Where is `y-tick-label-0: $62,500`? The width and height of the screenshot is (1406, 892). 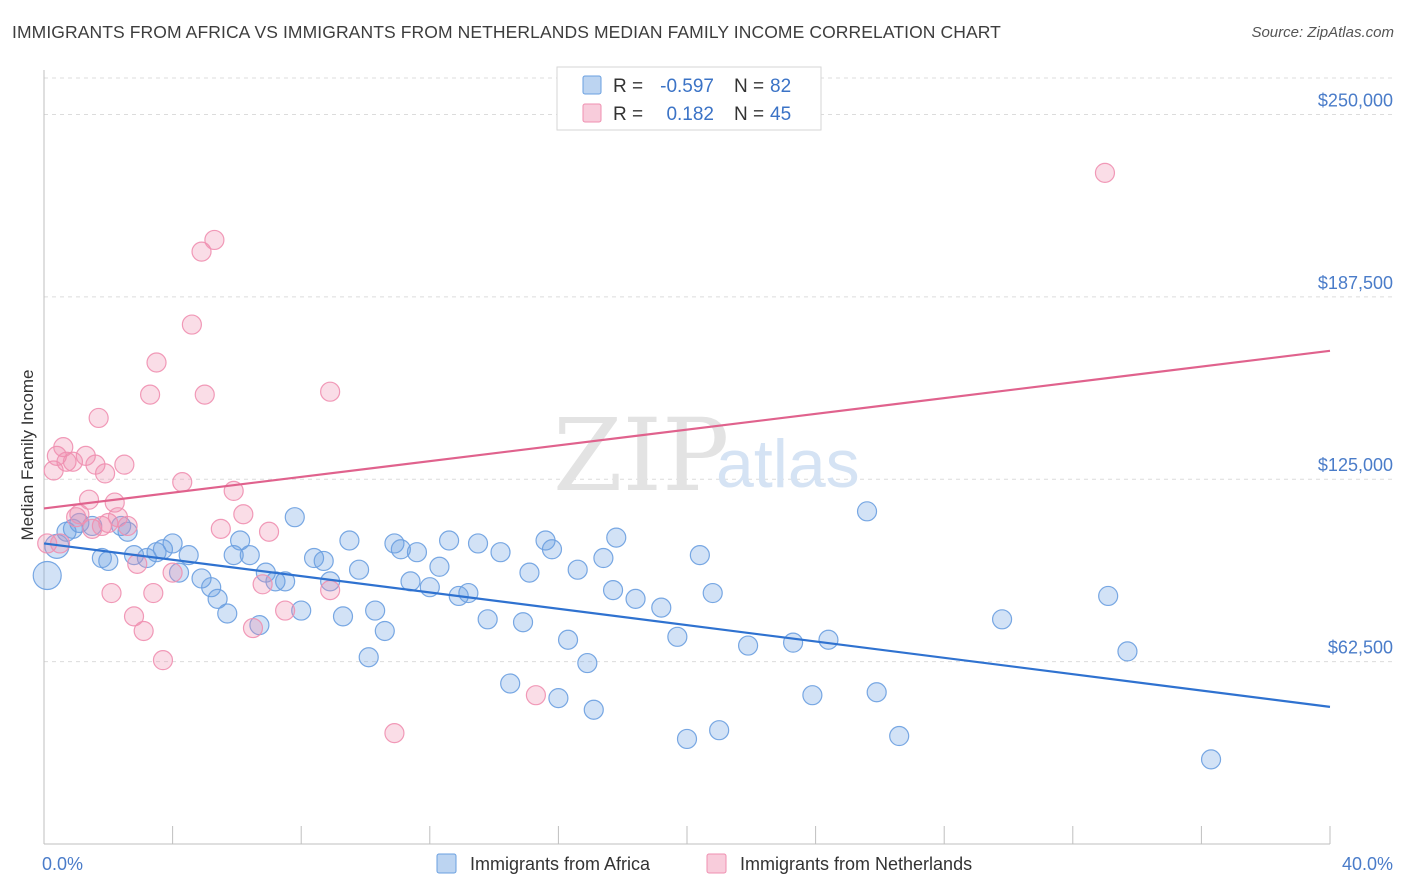
y-tick-label-0: $62,500 is located at coordinates (1360, 648).